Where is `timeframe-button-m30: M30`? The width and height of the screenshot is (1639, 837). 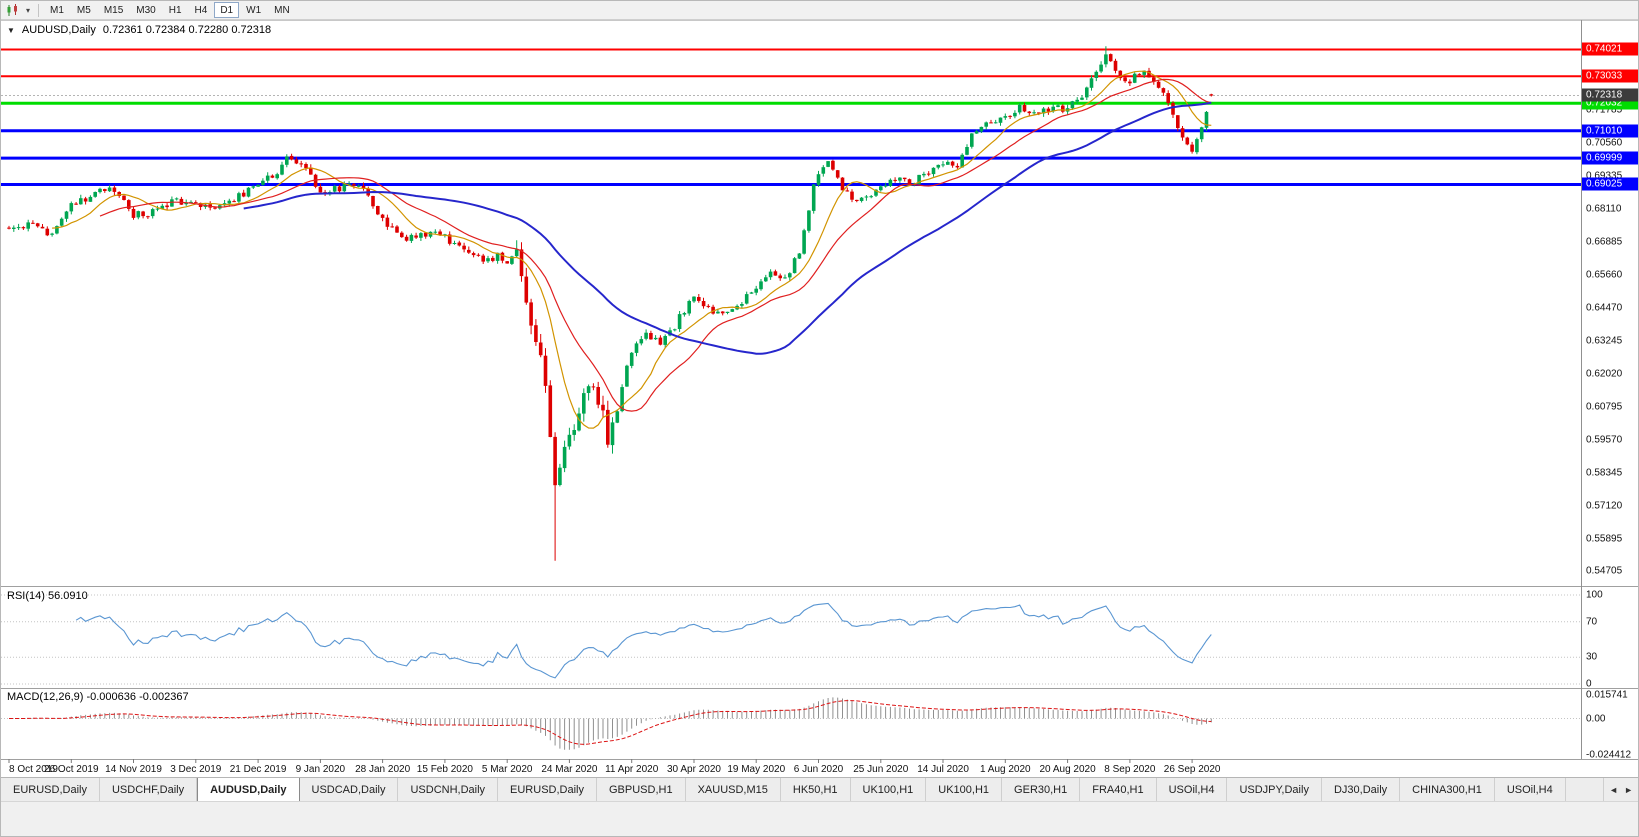
timeframe-button-m30: M30 is located at coordinates (145, 10).